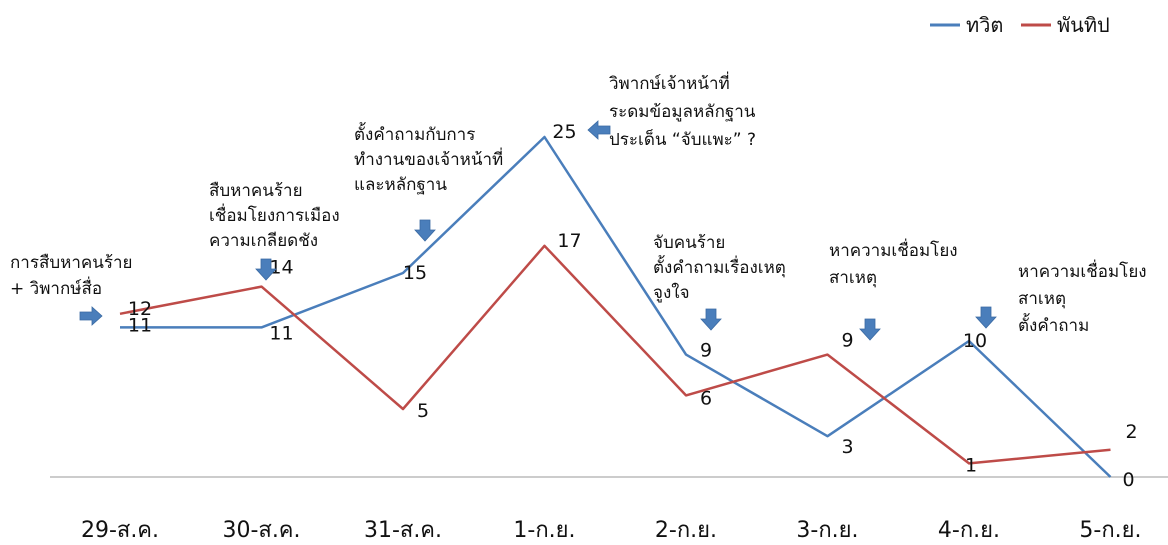 The width and height of the screenshot is (1168, 545). I want to click on data-label-1-4: 6, so click(706, 398).